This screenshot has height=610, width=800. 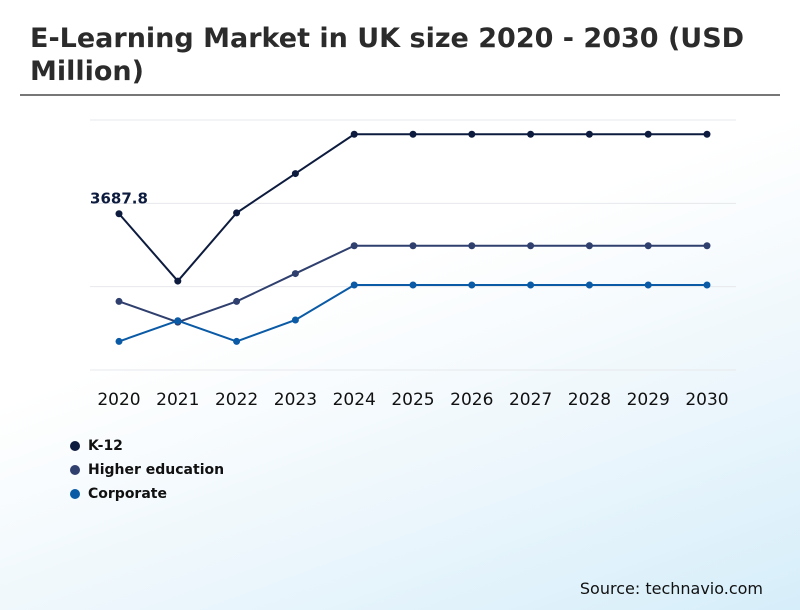 What do you see at coordinates (295, 400) in the screenshot?
I see `x-tick-label: 2023` at bounding box center [295, 400].